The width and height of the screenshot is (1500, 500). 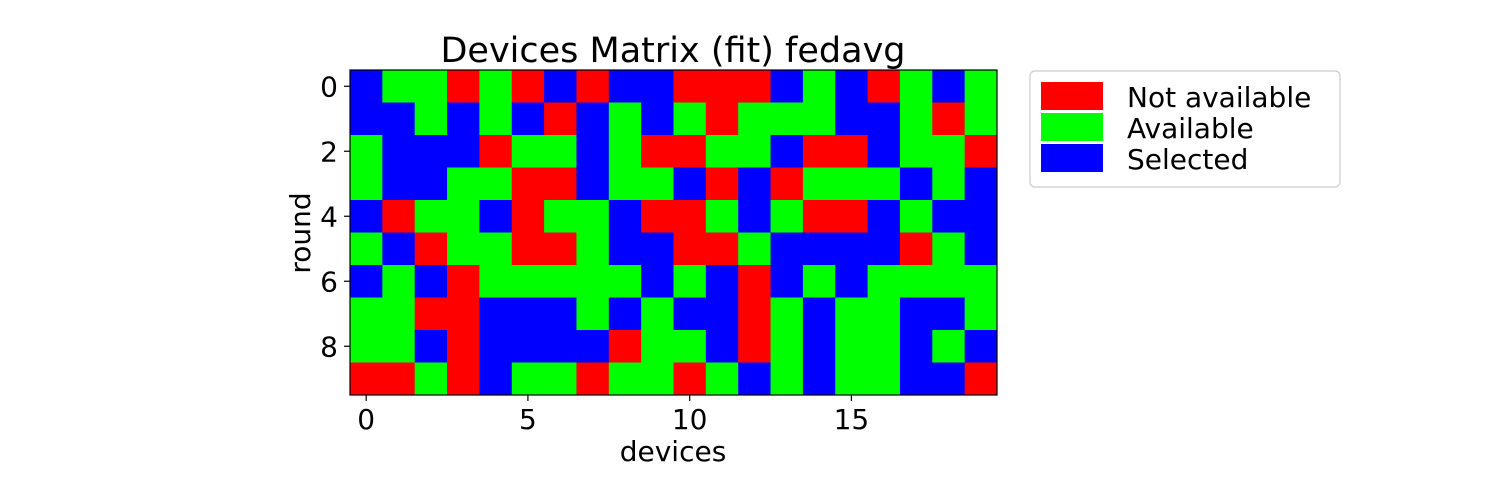 What do you see at coordinates (300, 232) in the screenshot?
I see `y-axis-label: round` at bounding box center [300, 232].